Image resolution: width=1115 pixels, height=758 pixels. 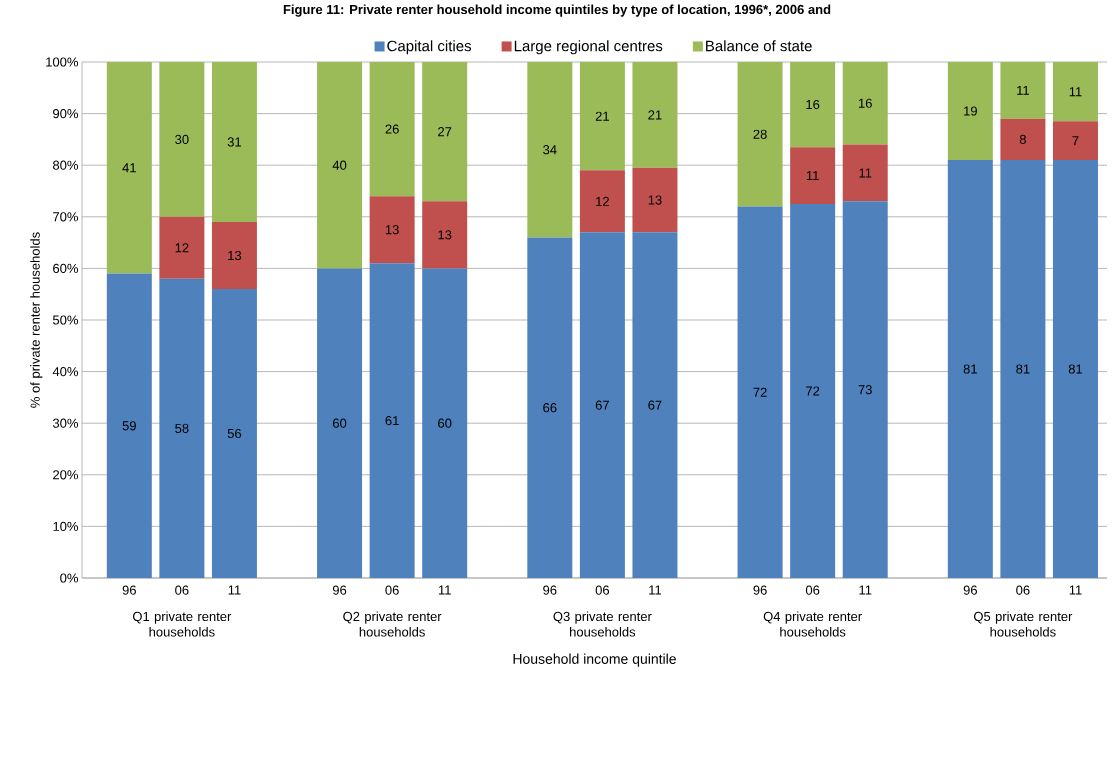 I want to click on data-label: 7, so click(x=1075, y=141).